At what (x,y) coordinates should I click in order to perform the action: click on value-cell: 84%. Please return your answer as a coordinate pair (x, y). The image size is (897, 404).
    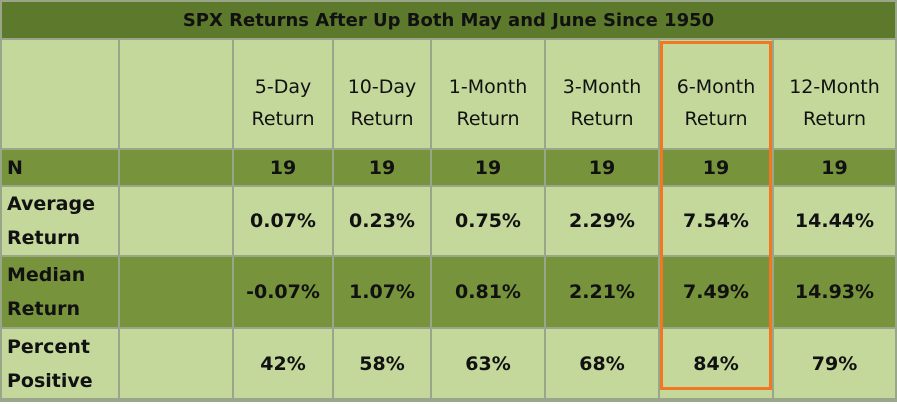
    Looking at the image, I should click on (716, 363).